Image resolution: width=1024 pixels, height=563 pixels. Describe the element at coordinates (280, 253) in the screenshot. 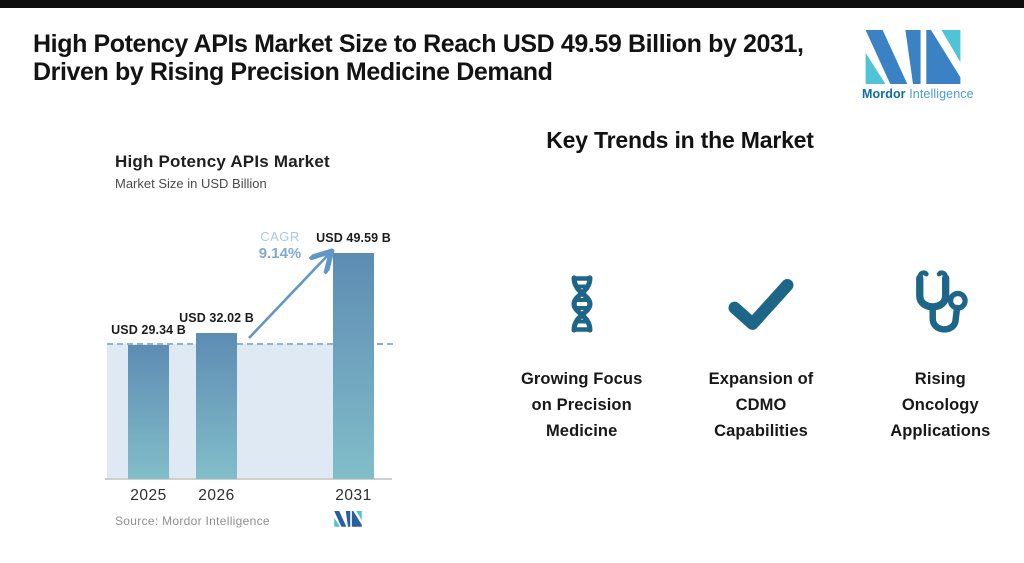

I see `cagr-value: 9.14%` at that location.